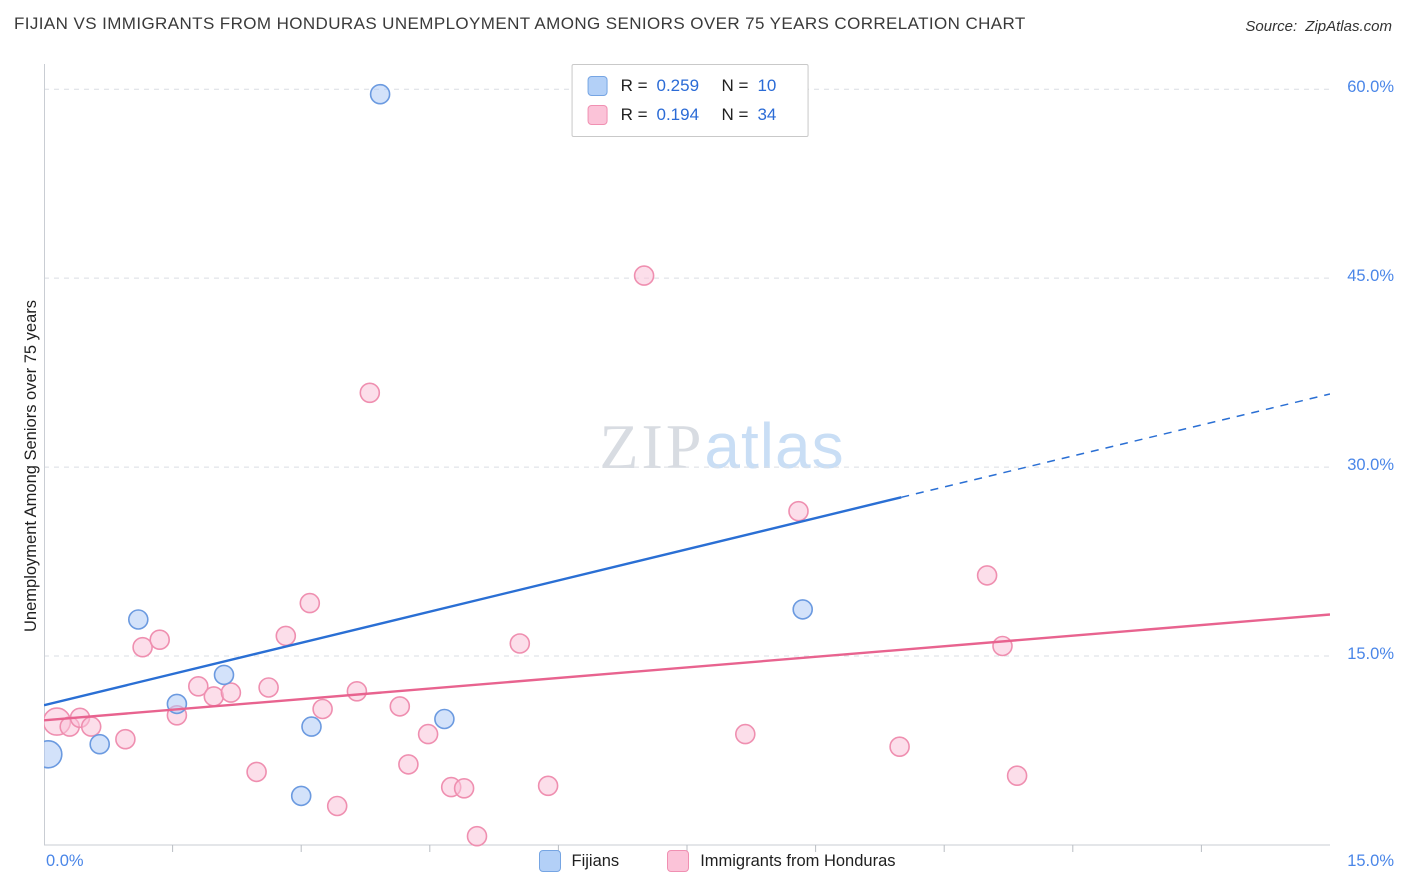  I want to click on honduras-swatch, so click(597, 115).